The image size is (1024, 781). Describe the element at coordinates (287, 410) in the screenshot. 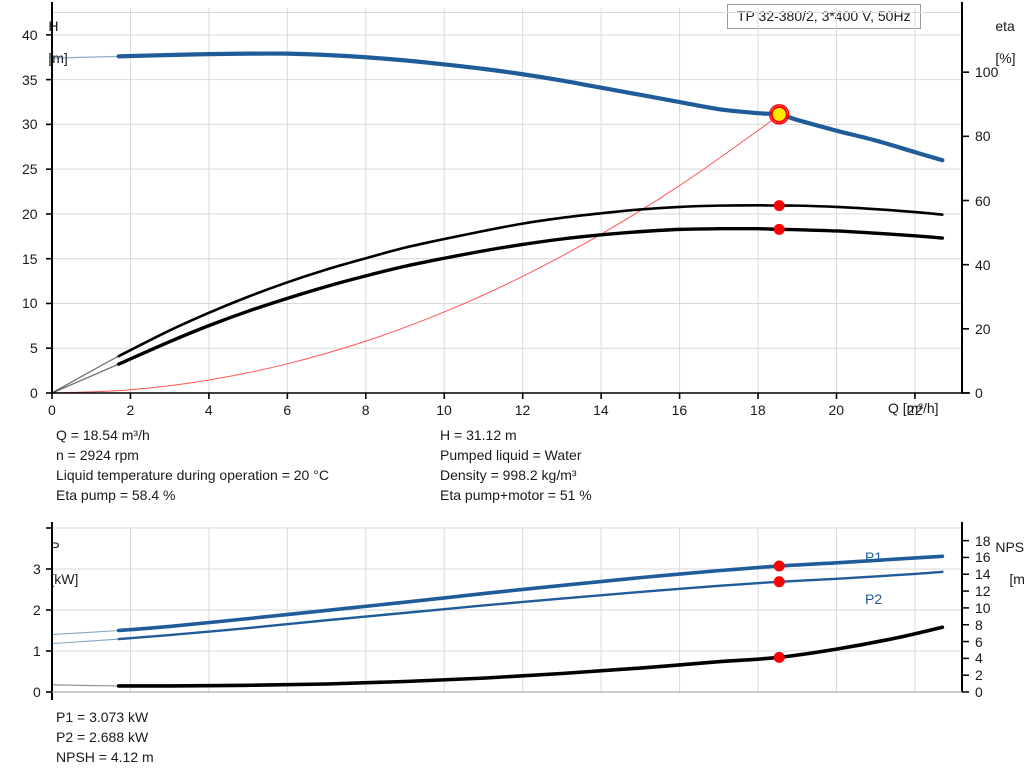

I see `upper-x-tick-label: 6` at that location.